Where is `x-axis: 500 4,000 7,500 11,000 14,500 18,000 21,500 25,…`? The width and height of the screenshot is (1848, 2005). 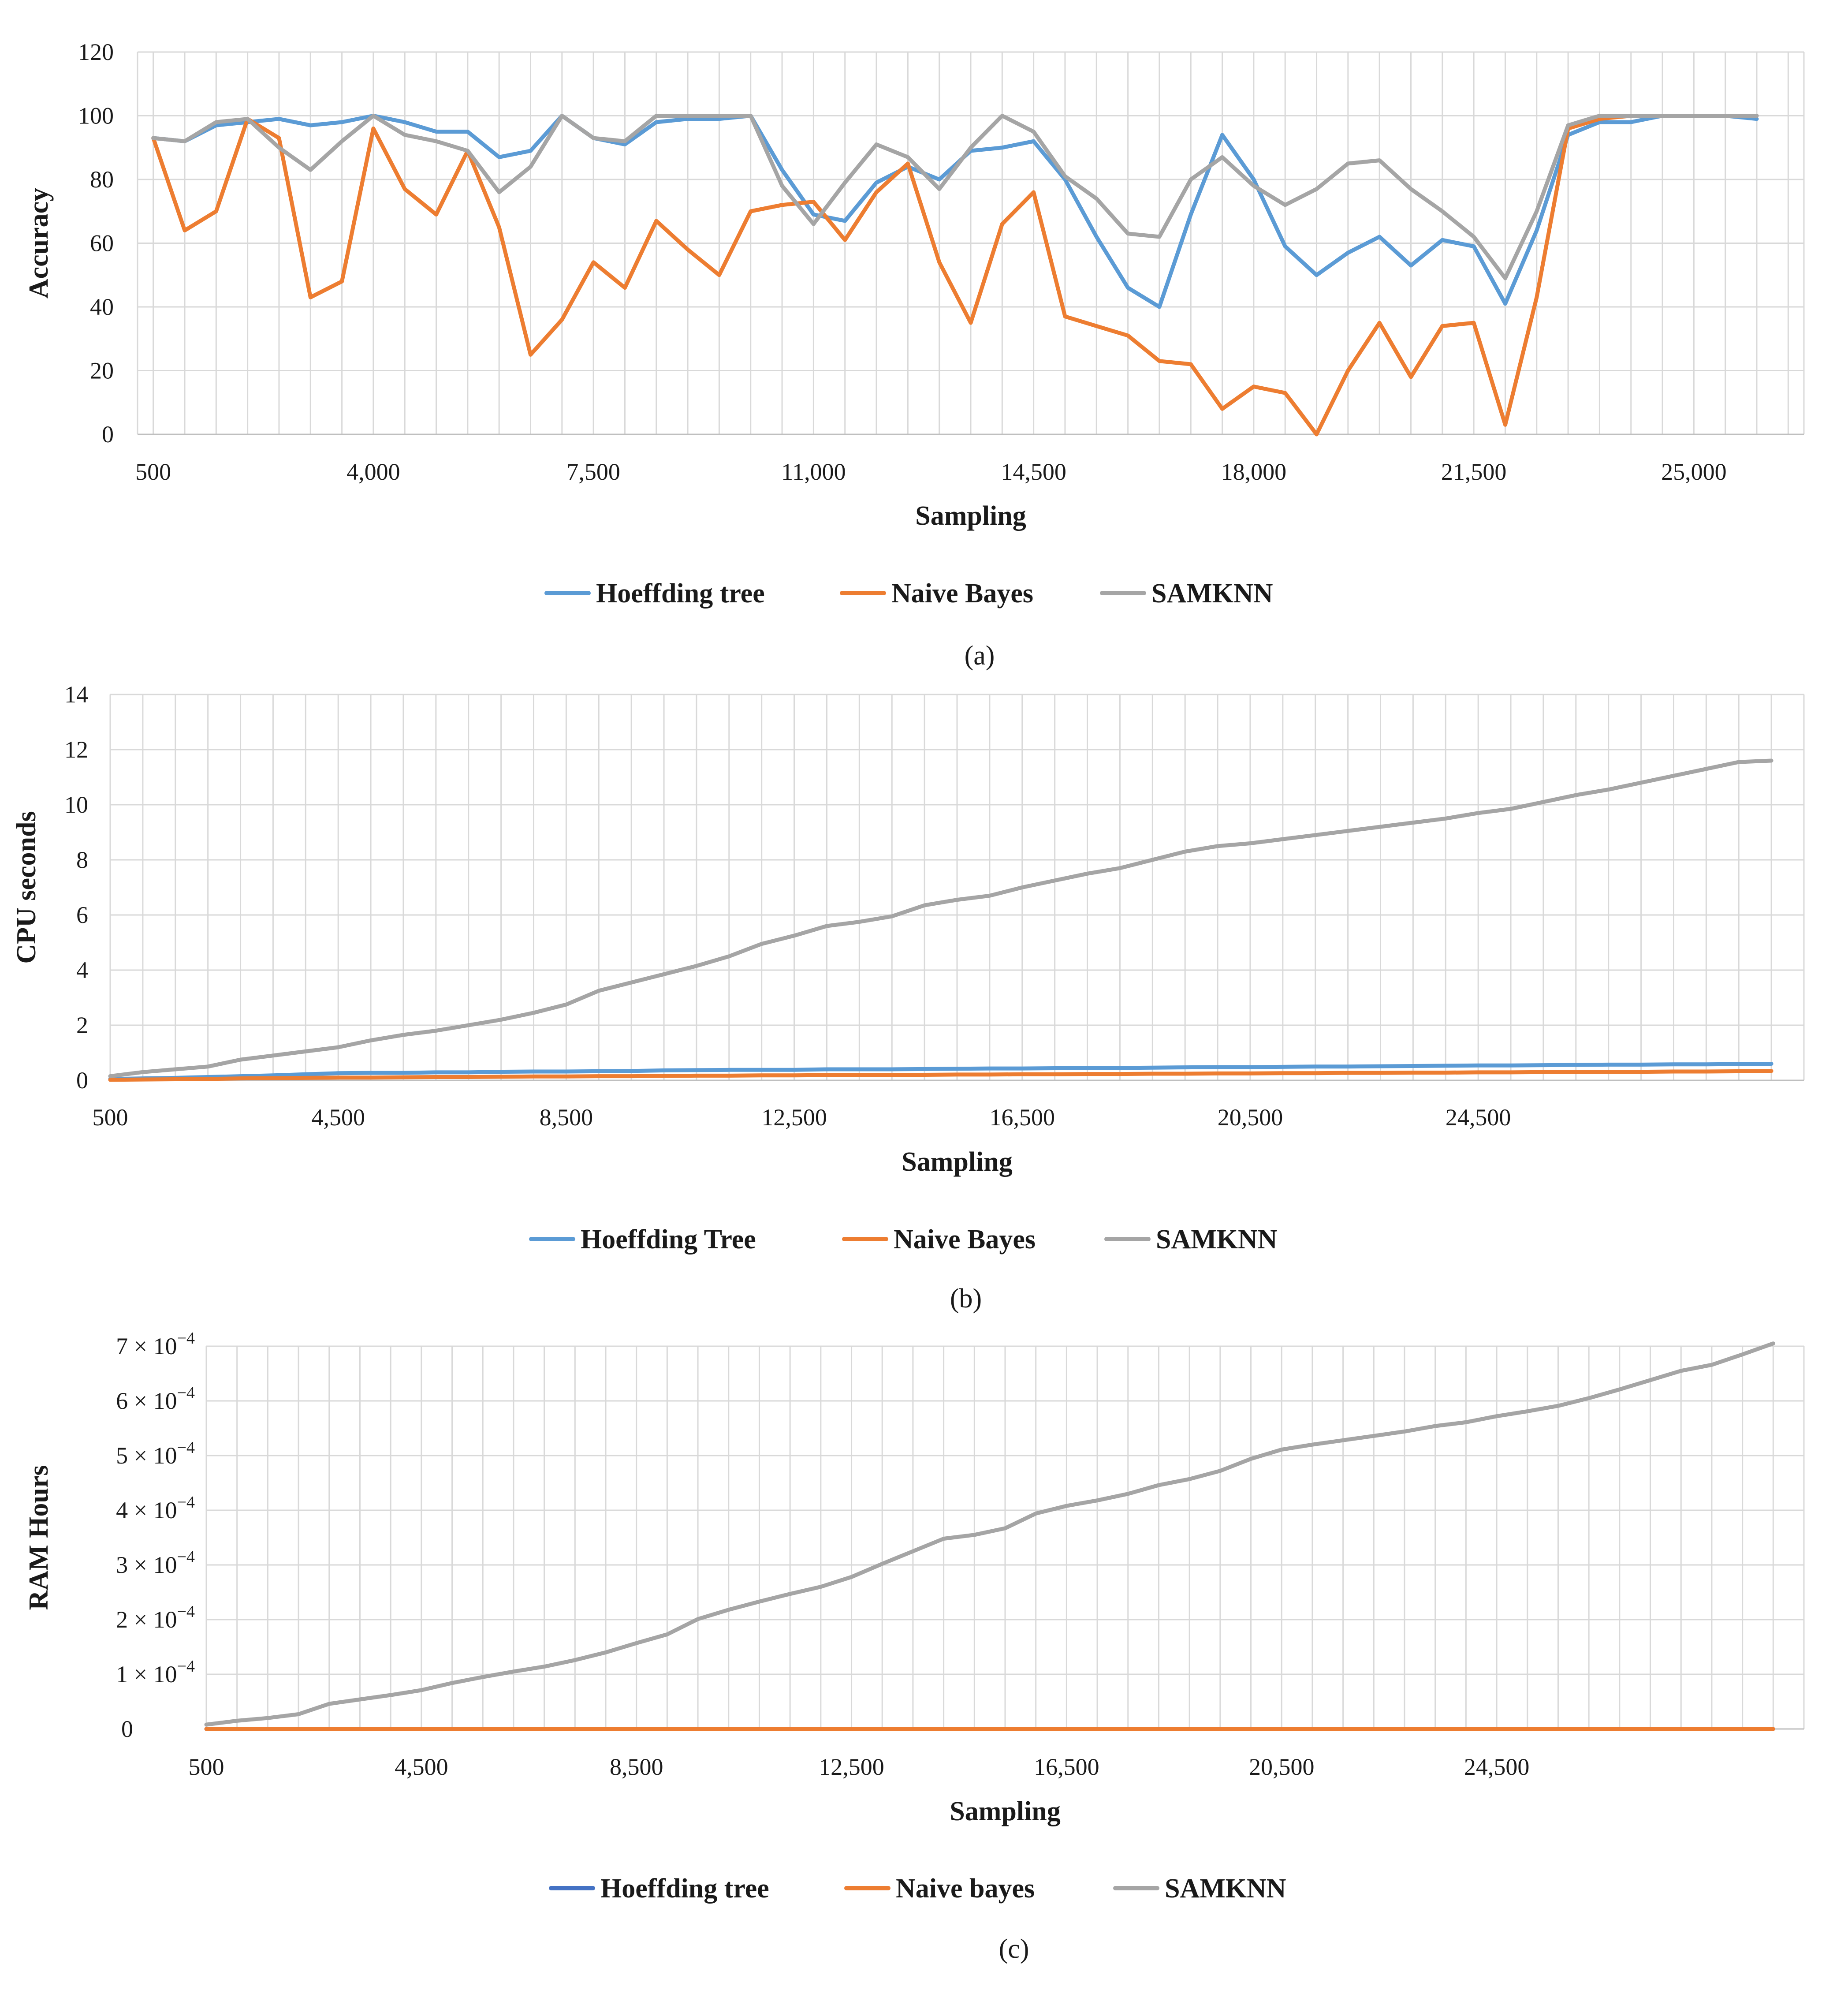 x-axis: 500 4,000 7,500 11,000 14,500 18,000 21,500 25,… is located at coordinates (930, 472).